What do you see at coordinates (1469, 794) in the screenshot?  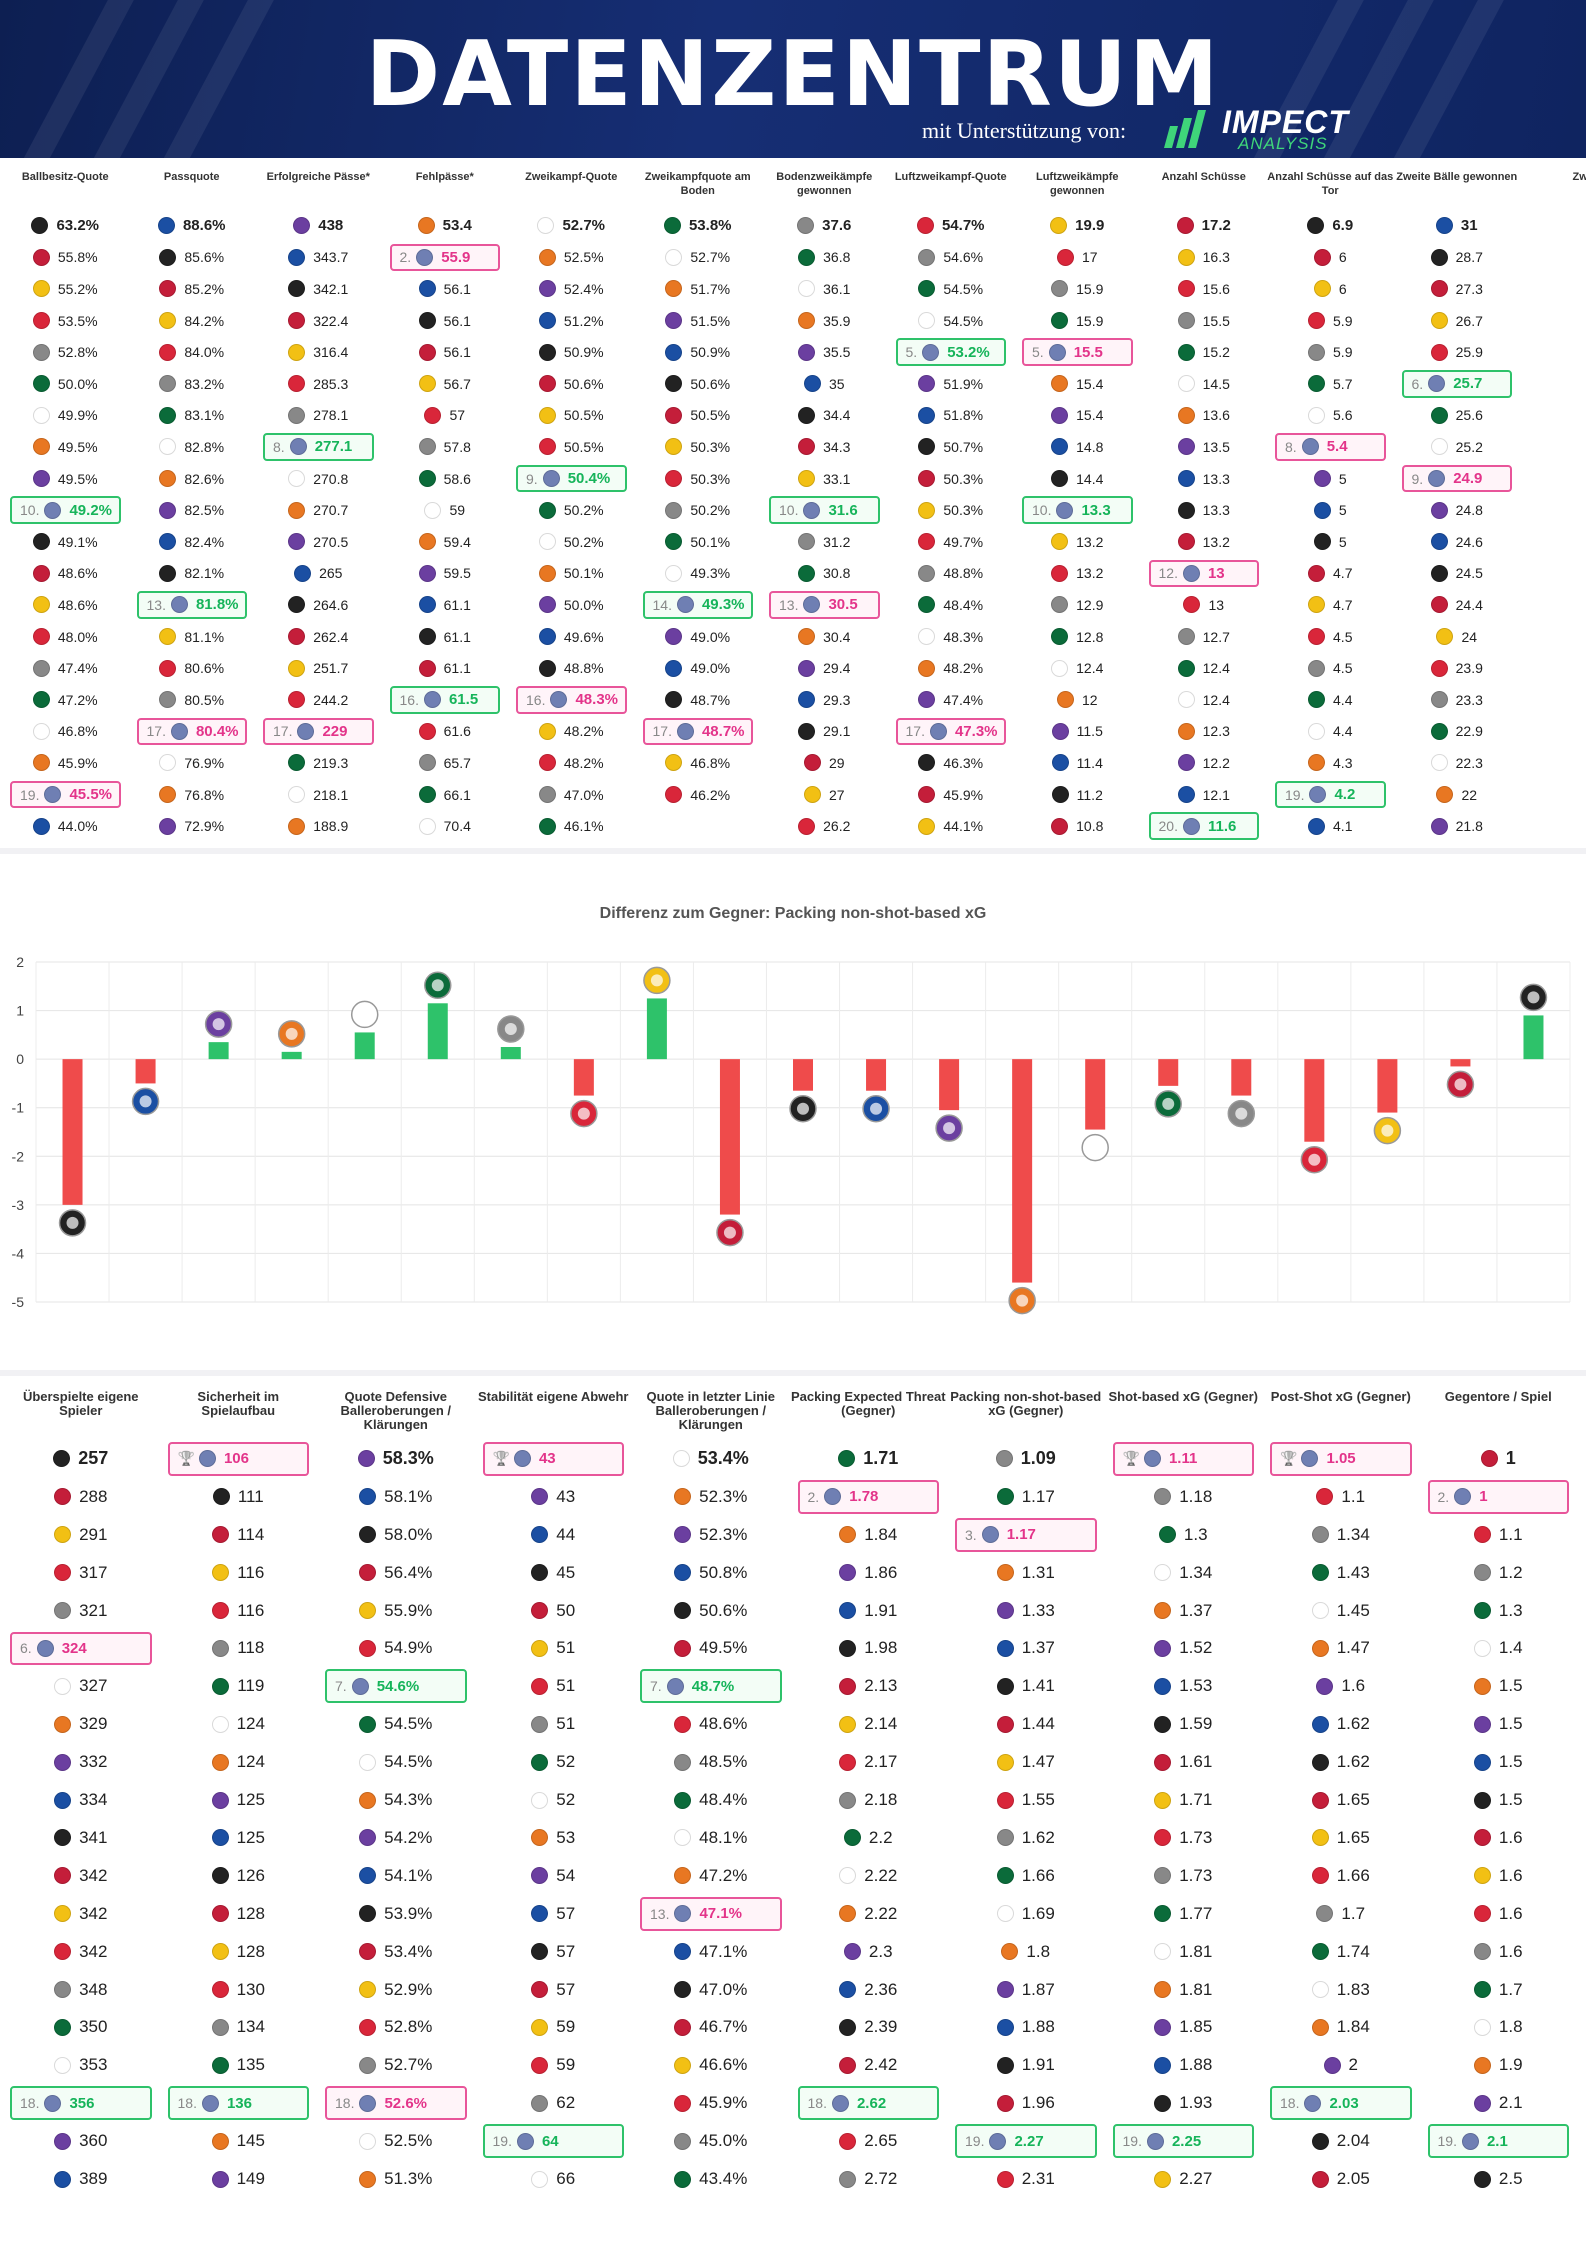 I see `stat-value: 22` at bounding box center [1469, 794].